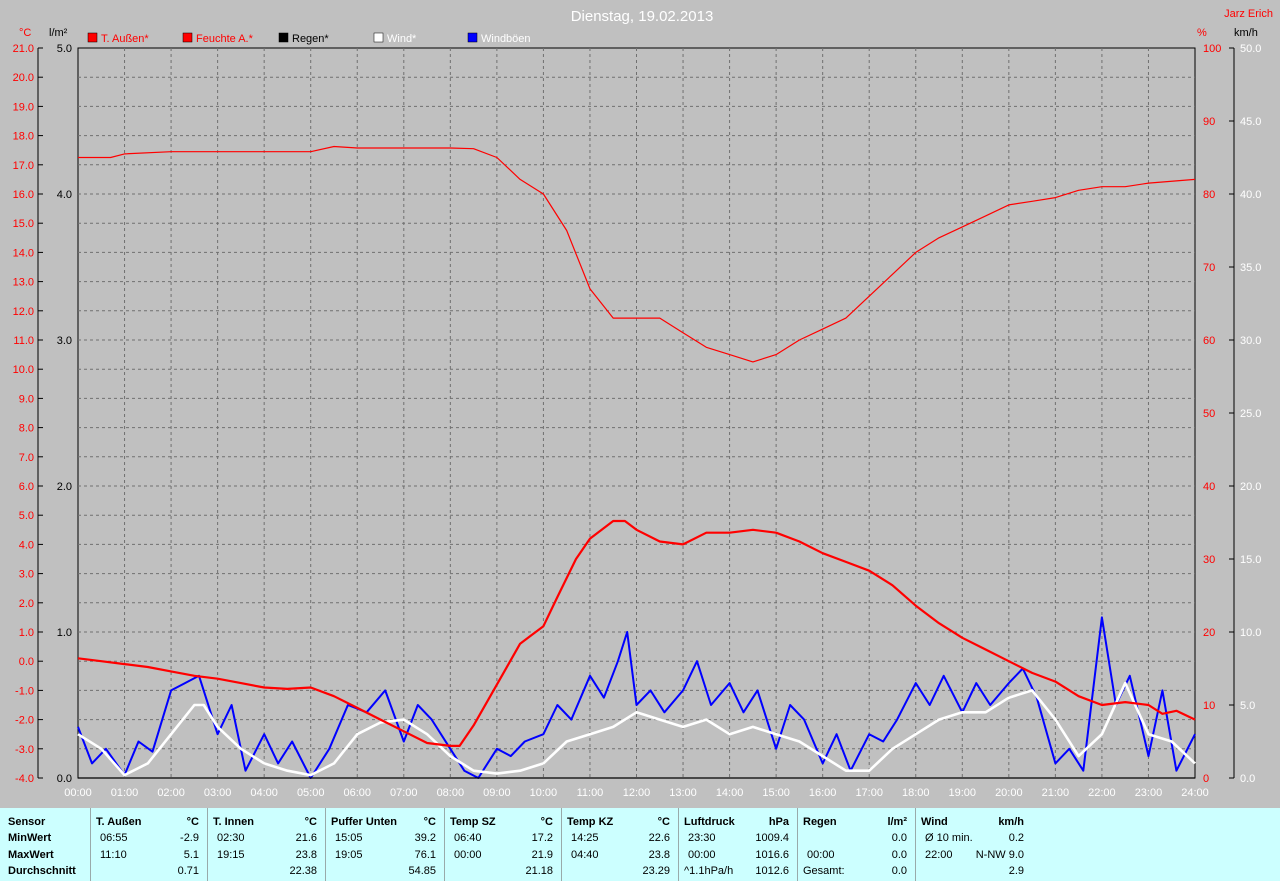 This screenshot has height=881, width=1280. I want to click on humidity-tick-label: 90, so click(1209, 122).